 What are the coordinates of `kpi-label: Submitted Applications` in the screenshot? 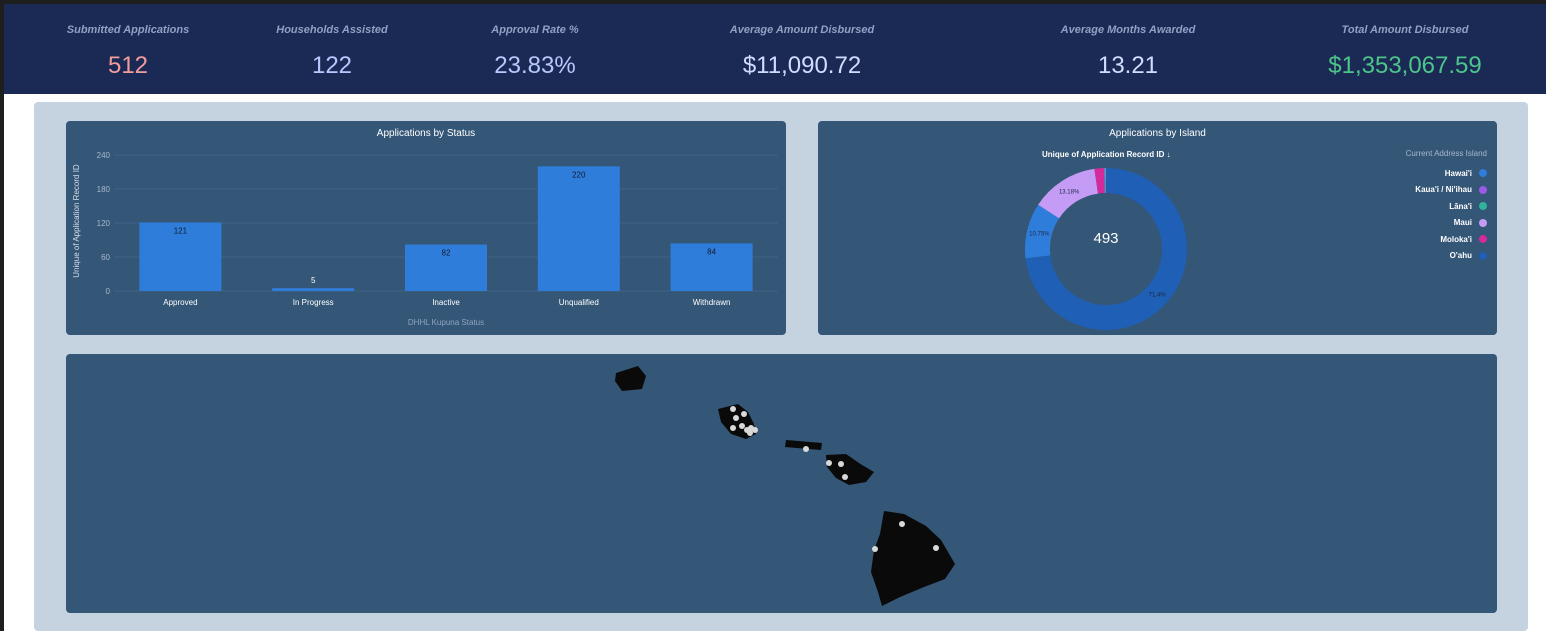 It's located at (128, 30).